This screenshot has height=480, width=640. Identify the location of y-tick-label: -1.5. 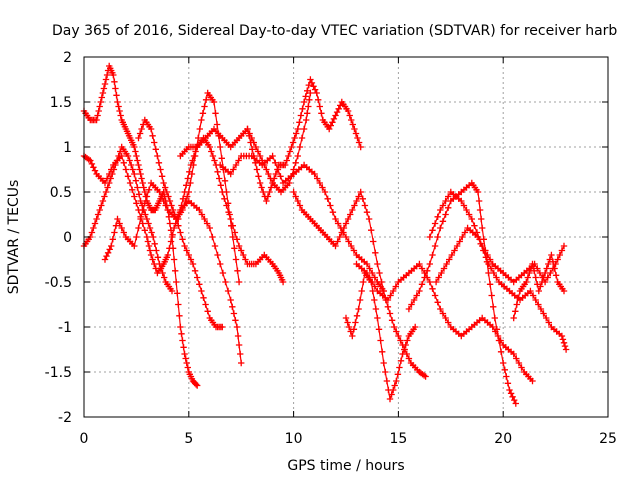
(58, 373).